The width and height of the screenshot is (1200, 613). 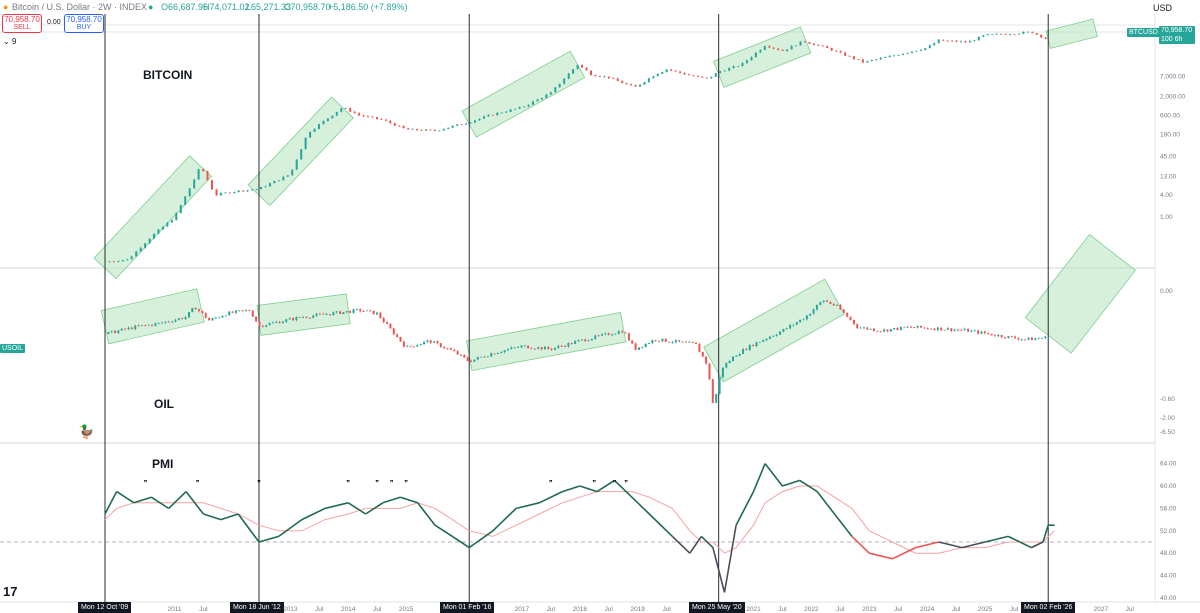 I want to click on time-axis-tick: 2023, so click(x=869, y=609).